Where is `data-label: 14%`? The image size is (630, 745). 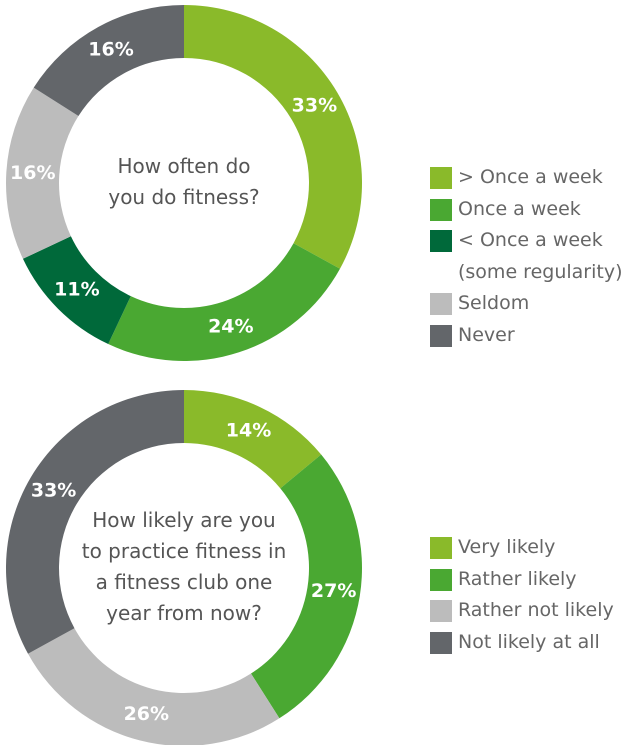 data-label: 14% is located at coordinates (248, 430).